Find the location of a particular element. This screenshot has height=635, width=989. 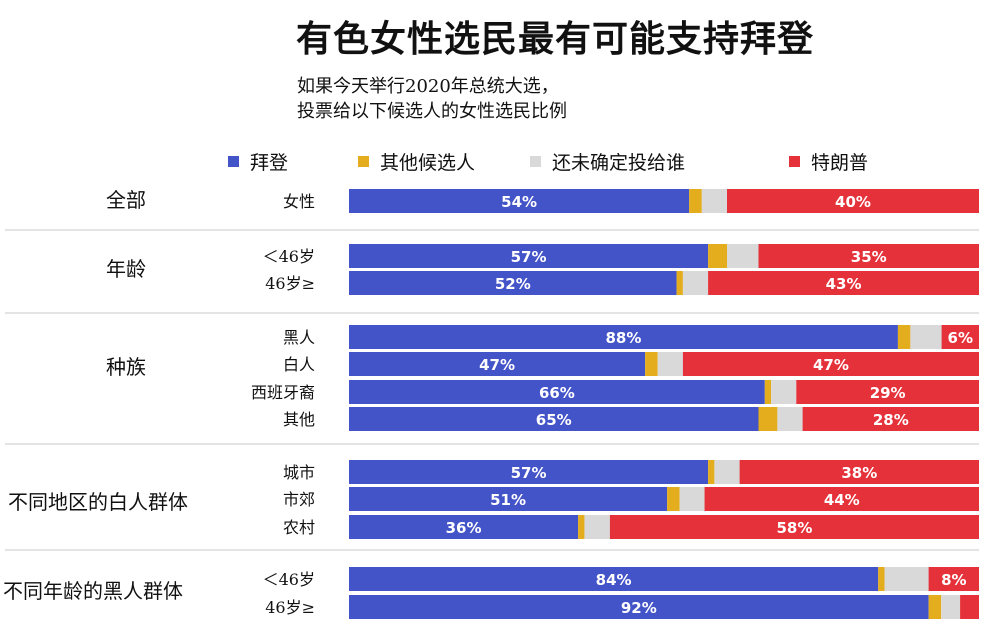

bar-value-label-biden-1-1: 52% is located at coordinates (513, 284).